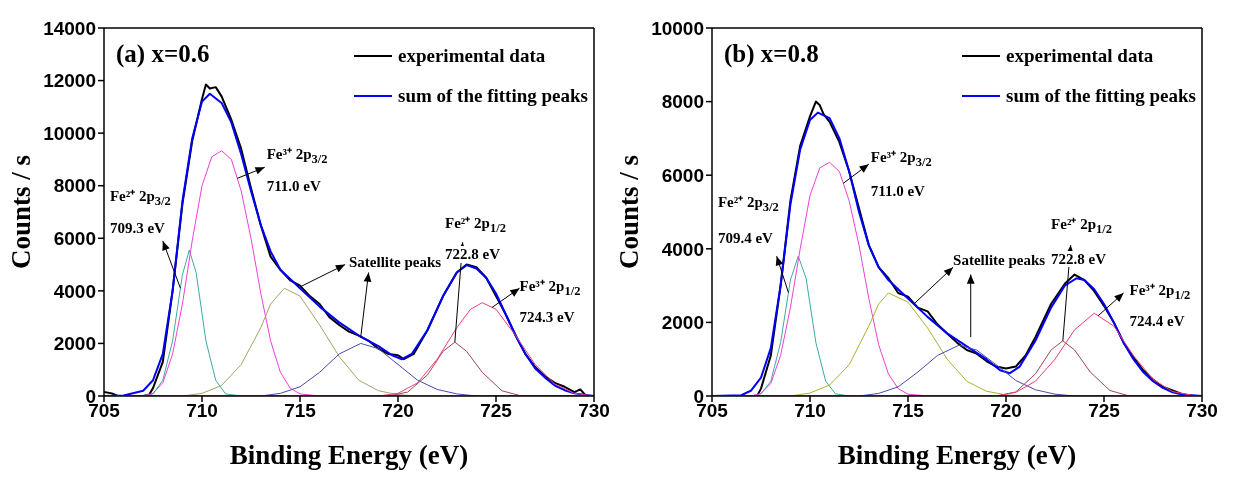  I want to click on text: (a) x=0.6, so click(163, 54).